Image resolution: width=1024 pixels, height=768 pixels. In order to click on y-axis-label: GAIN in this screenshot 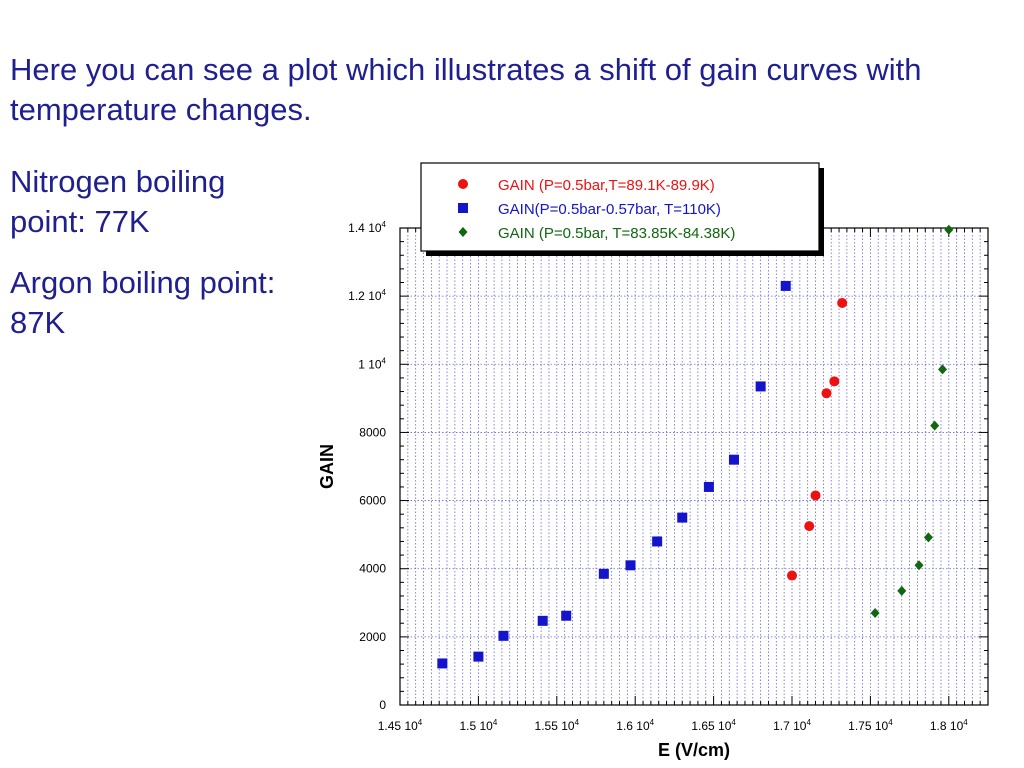, I will do `click(327, 466)`.